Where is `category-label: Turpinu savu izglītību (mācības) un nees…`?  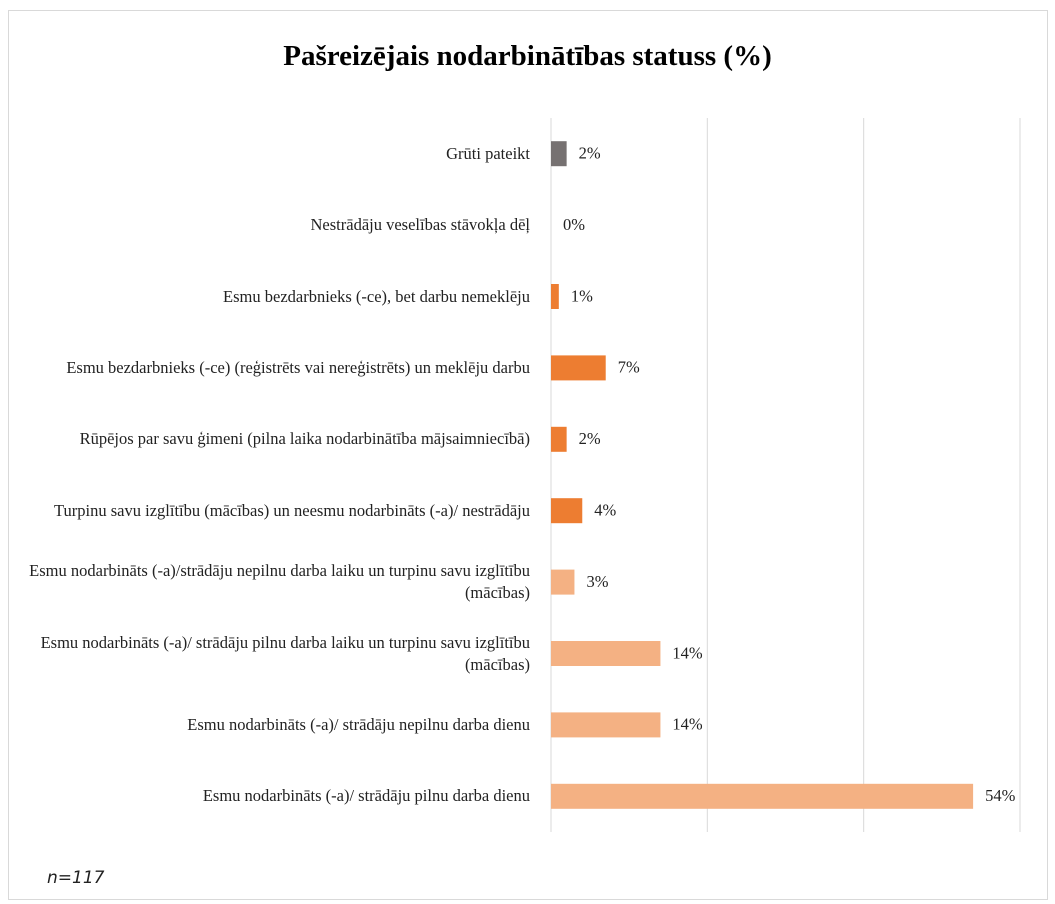 category-label: Turpinu savu izglītību (mācības) un nees… is located at coordinates (292, 510).